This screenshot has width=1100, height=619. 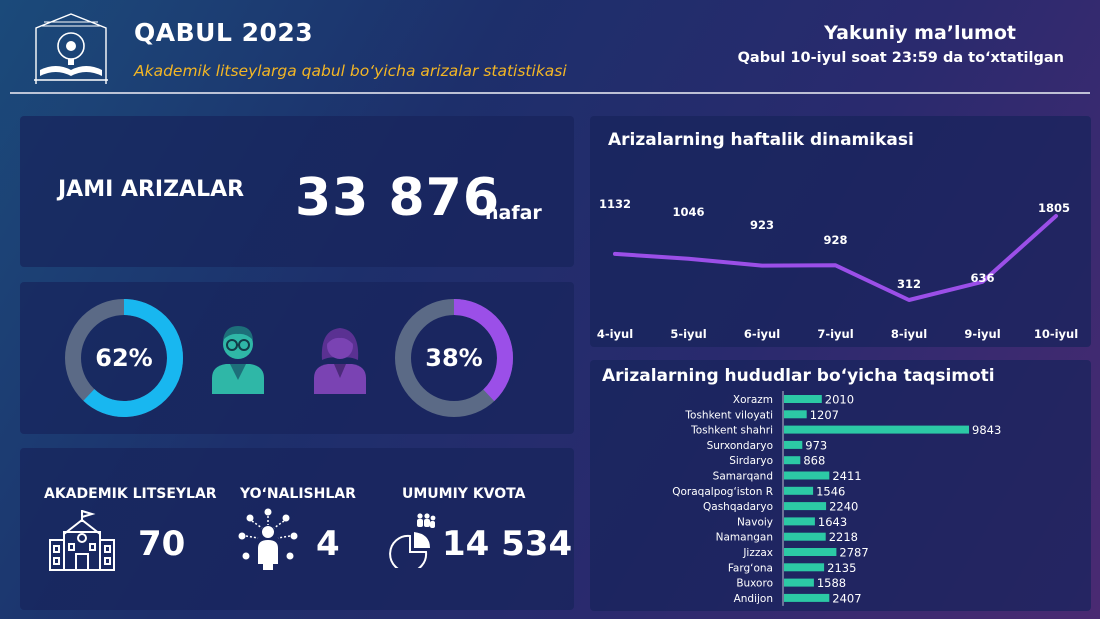 I want to click on weekly-chart-title: Arizalarning haftalik dinamikasi, so click(x=761, y=140).